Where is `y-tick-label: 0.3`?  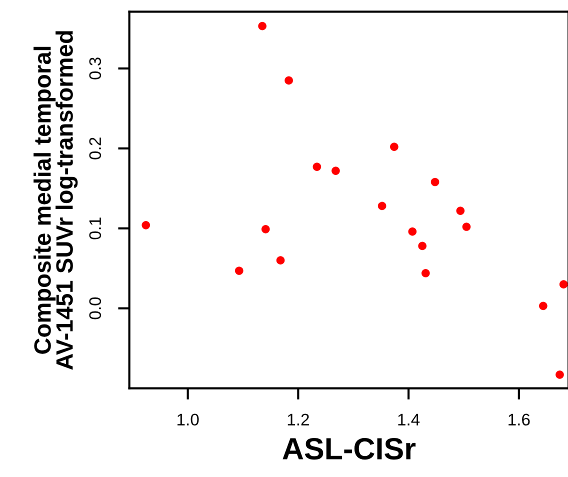 y-tick-label: 0.3 is located at coordinates (95, 69).